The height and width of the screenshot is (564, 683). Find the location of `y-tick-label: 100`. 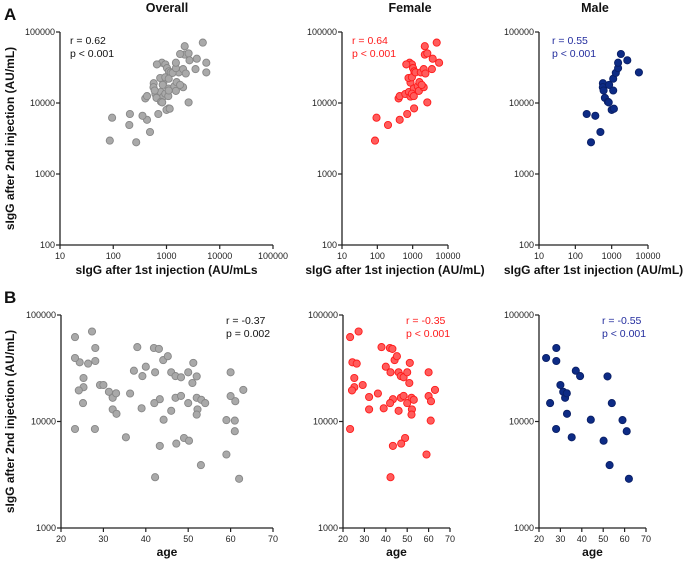

y-tick-label: 100 is located at coordinates (47, 245).